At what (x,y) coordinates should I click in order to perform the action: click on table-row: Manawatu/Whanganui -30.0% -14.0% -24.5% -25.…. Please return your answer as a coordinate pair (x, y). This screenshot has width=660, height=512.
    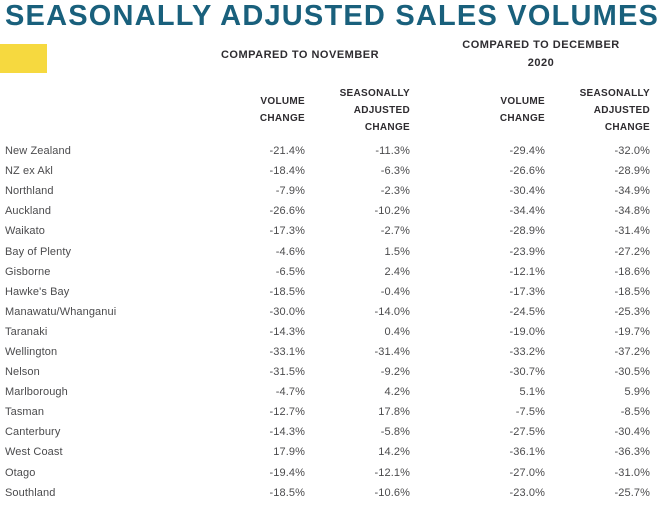
    Looking at the image, I should click on (330, 312).